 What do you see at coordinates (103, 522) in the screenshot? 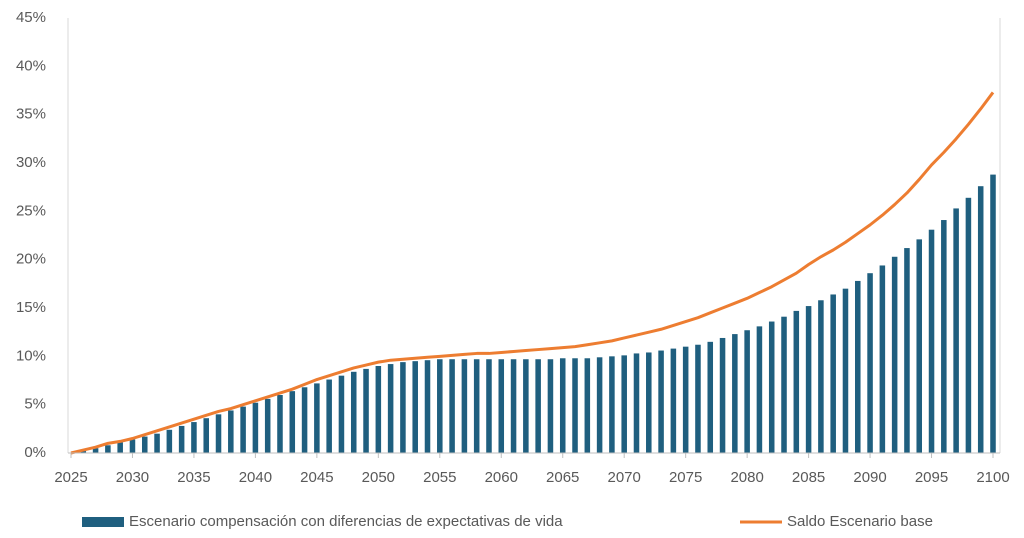
I see `legend-swatch` at bounding box center [103, 522].